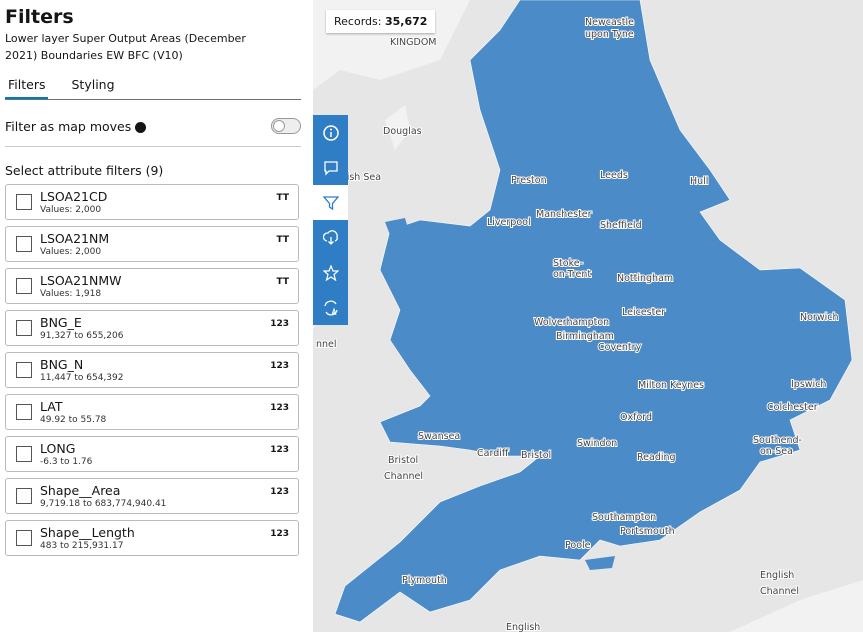  I want to click on filter-item: BNG_E 91,327 to 655,206 123, so click(152, 328).